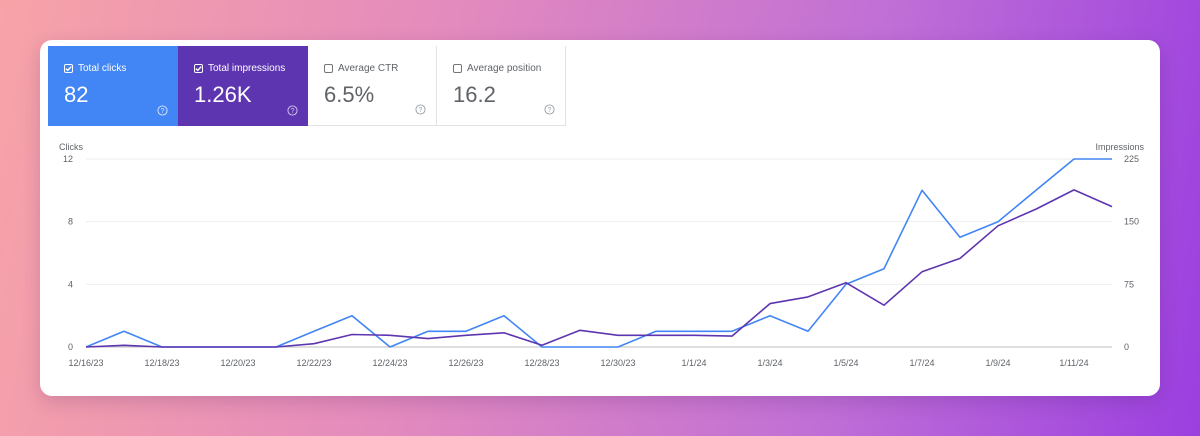  Describe the element at coordinates (465, 363) in the screenshot. I see `x-axis-tick: 12/26/23` at that location.